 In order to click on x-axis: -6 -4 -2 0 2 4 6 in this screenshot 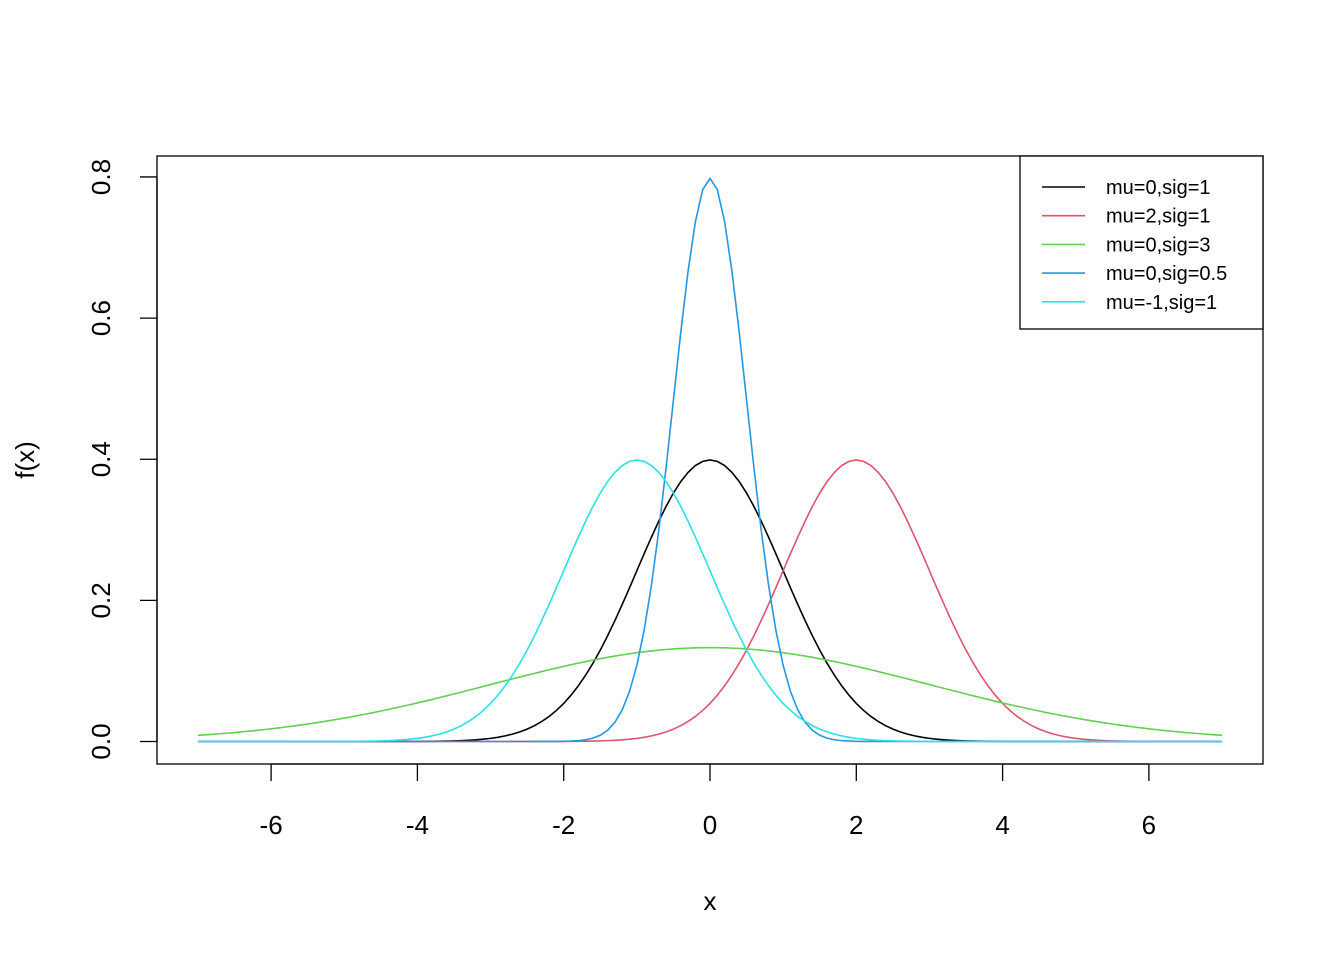, I will do `click(708, 801)`.